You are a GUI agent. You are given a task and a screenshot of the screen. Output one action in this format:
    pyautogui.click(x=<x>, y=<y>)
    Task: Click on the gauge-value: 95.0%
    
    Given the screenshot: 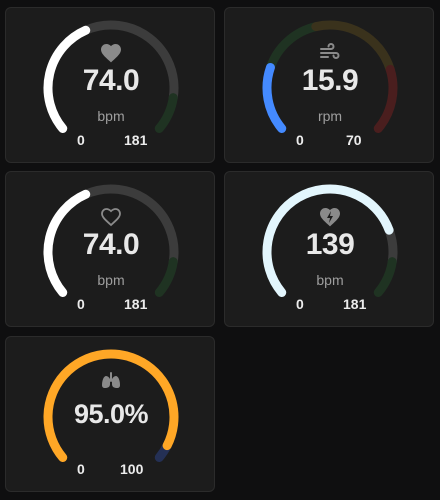 What is the action you would take?
    pyautogui.click(x=111, y=414)
    